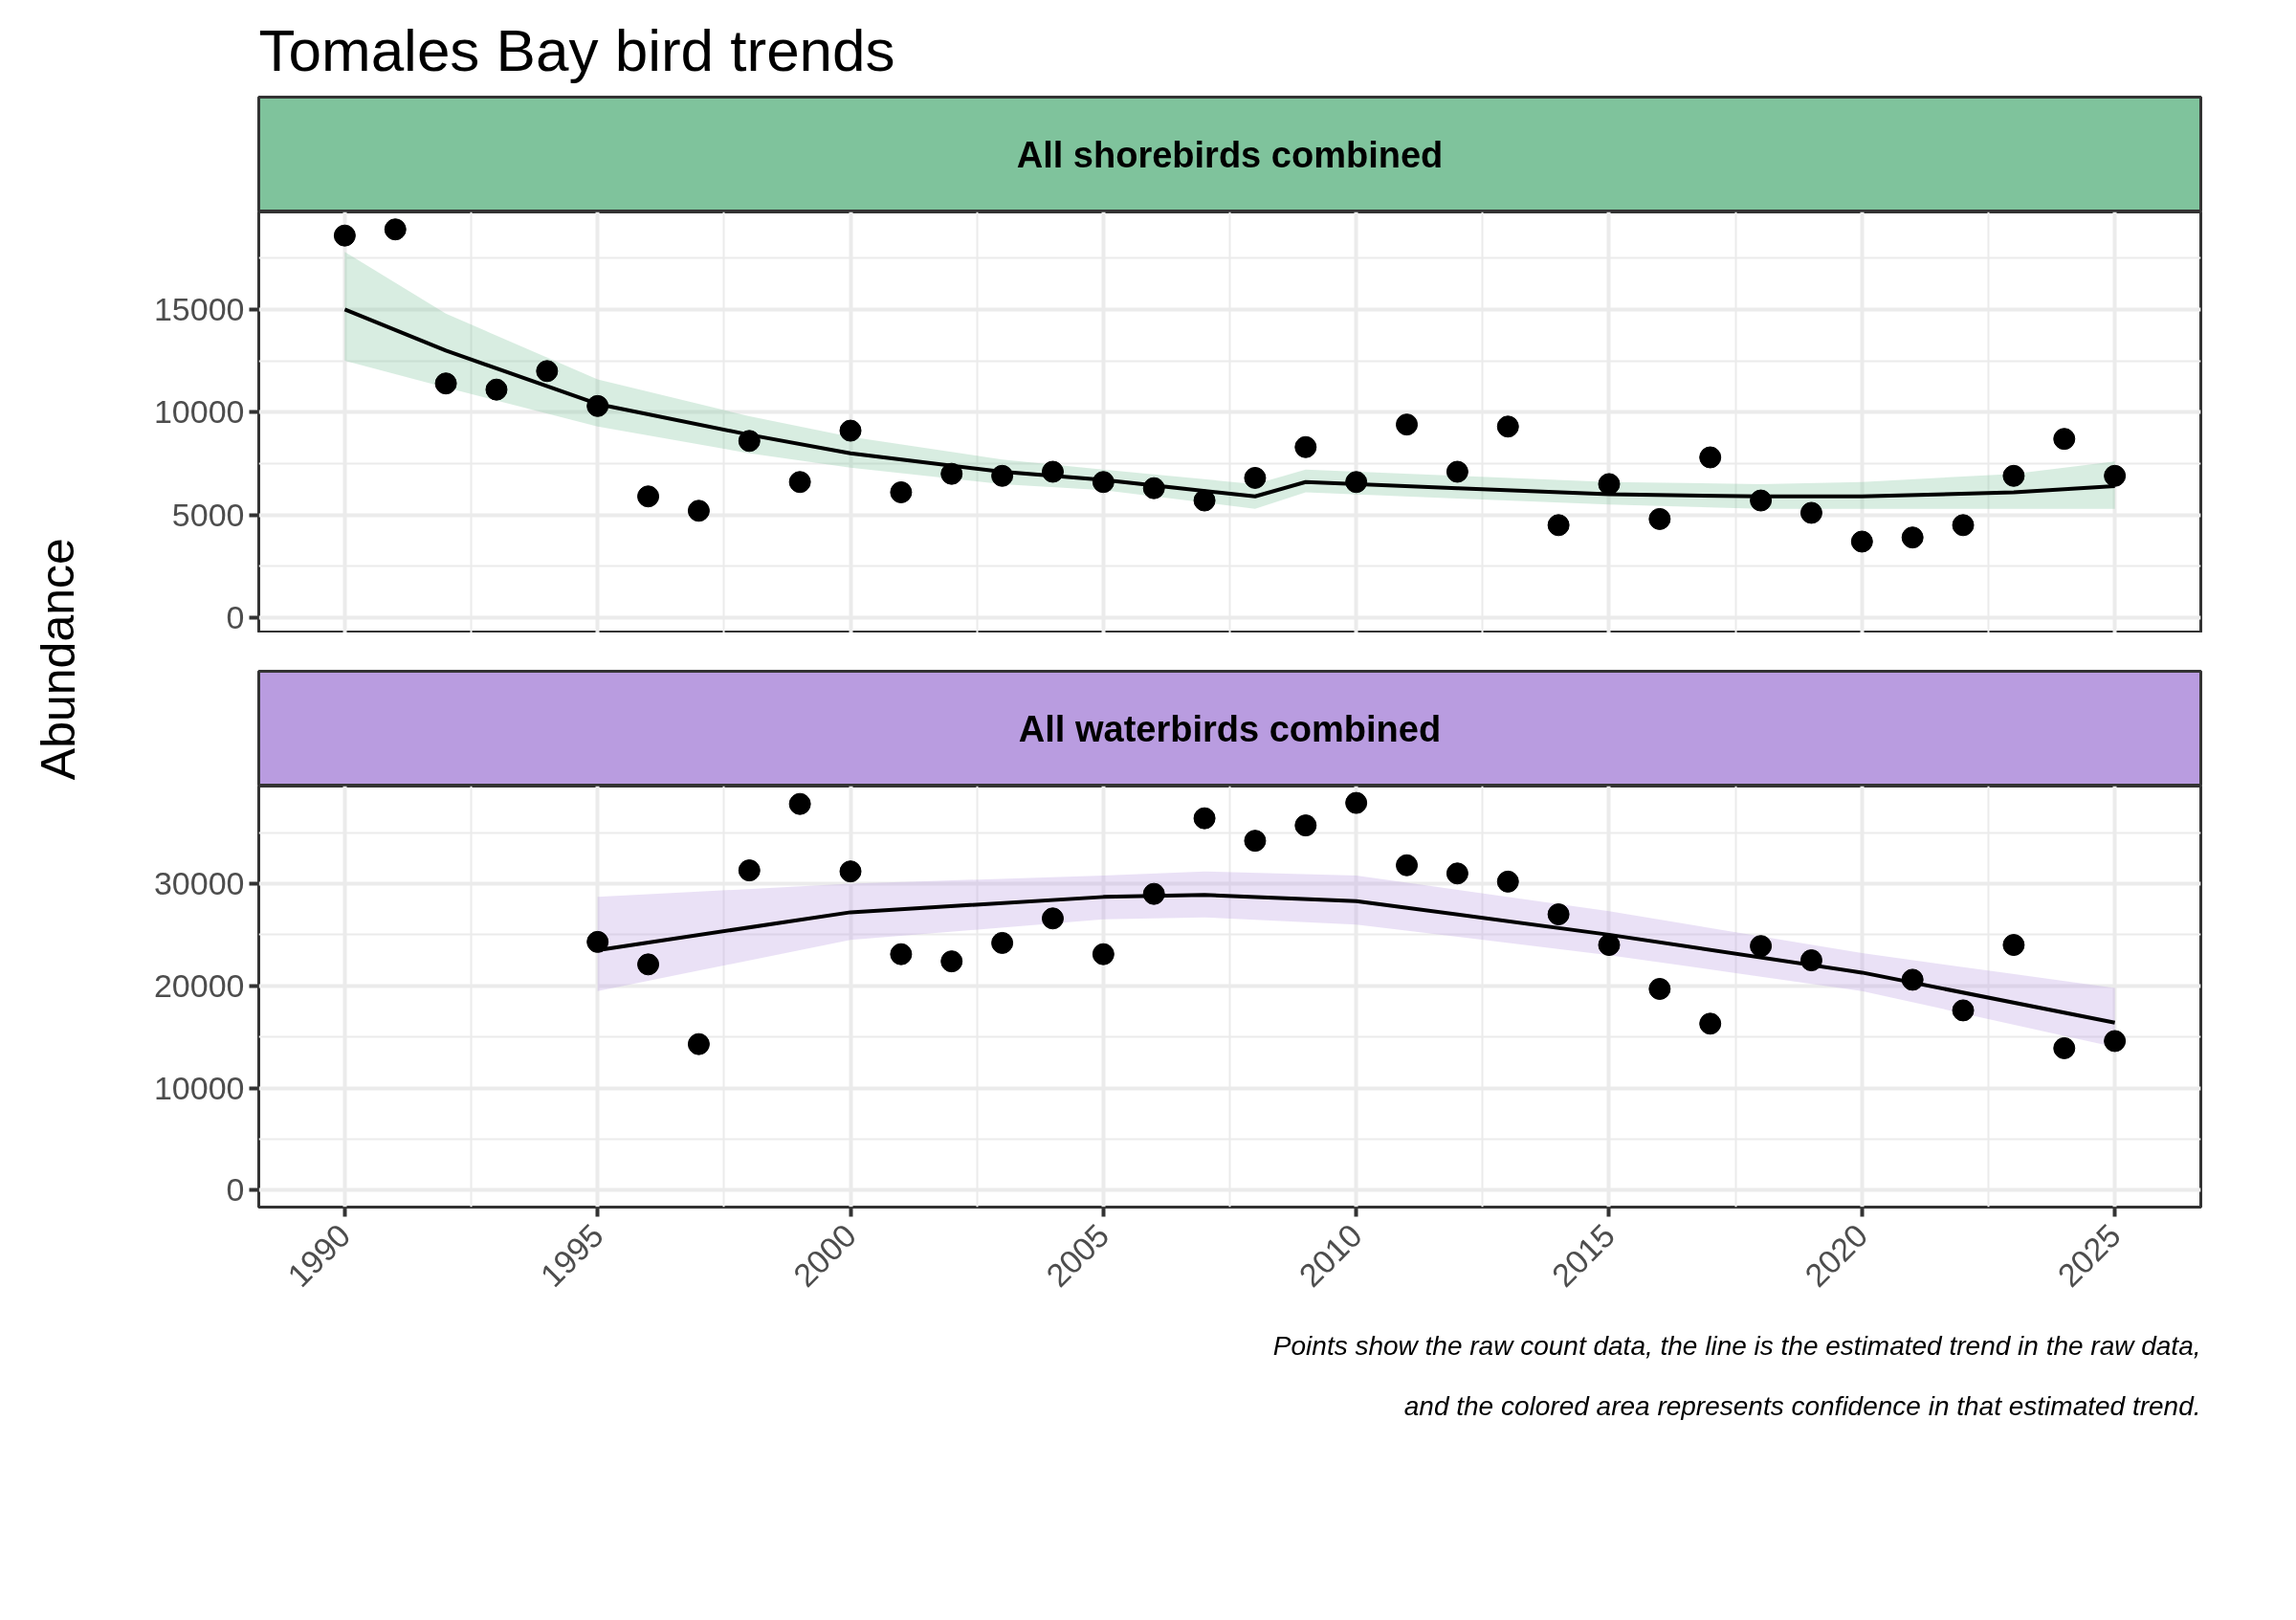 The height and width of the screenshot is (1620, 2296). Describe the element at coordinates (199, 985) in the screenshot. I see `y-tick-label: 20000` at that location.